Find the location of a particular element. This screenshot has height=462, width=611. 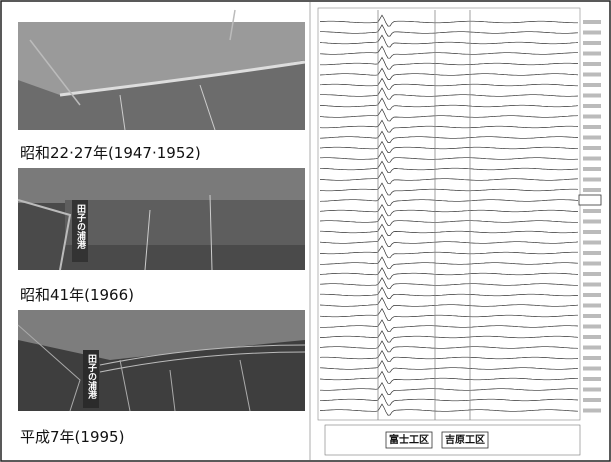

section-label: 富士工区 is located at coordinates (409, 439).